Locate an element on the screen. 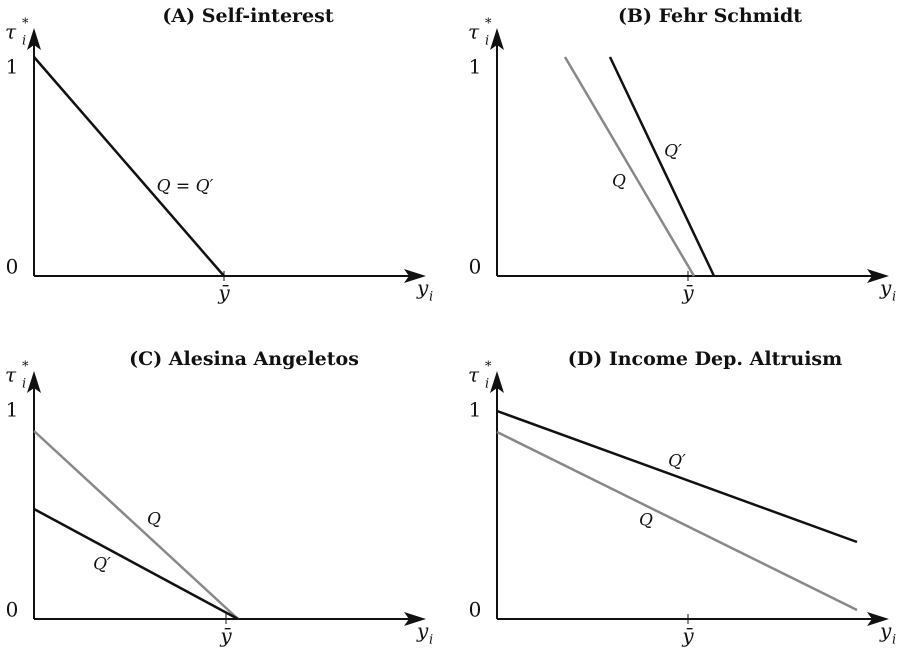  panel-title: (A) Self-interest is located at coordinates (247, 16).